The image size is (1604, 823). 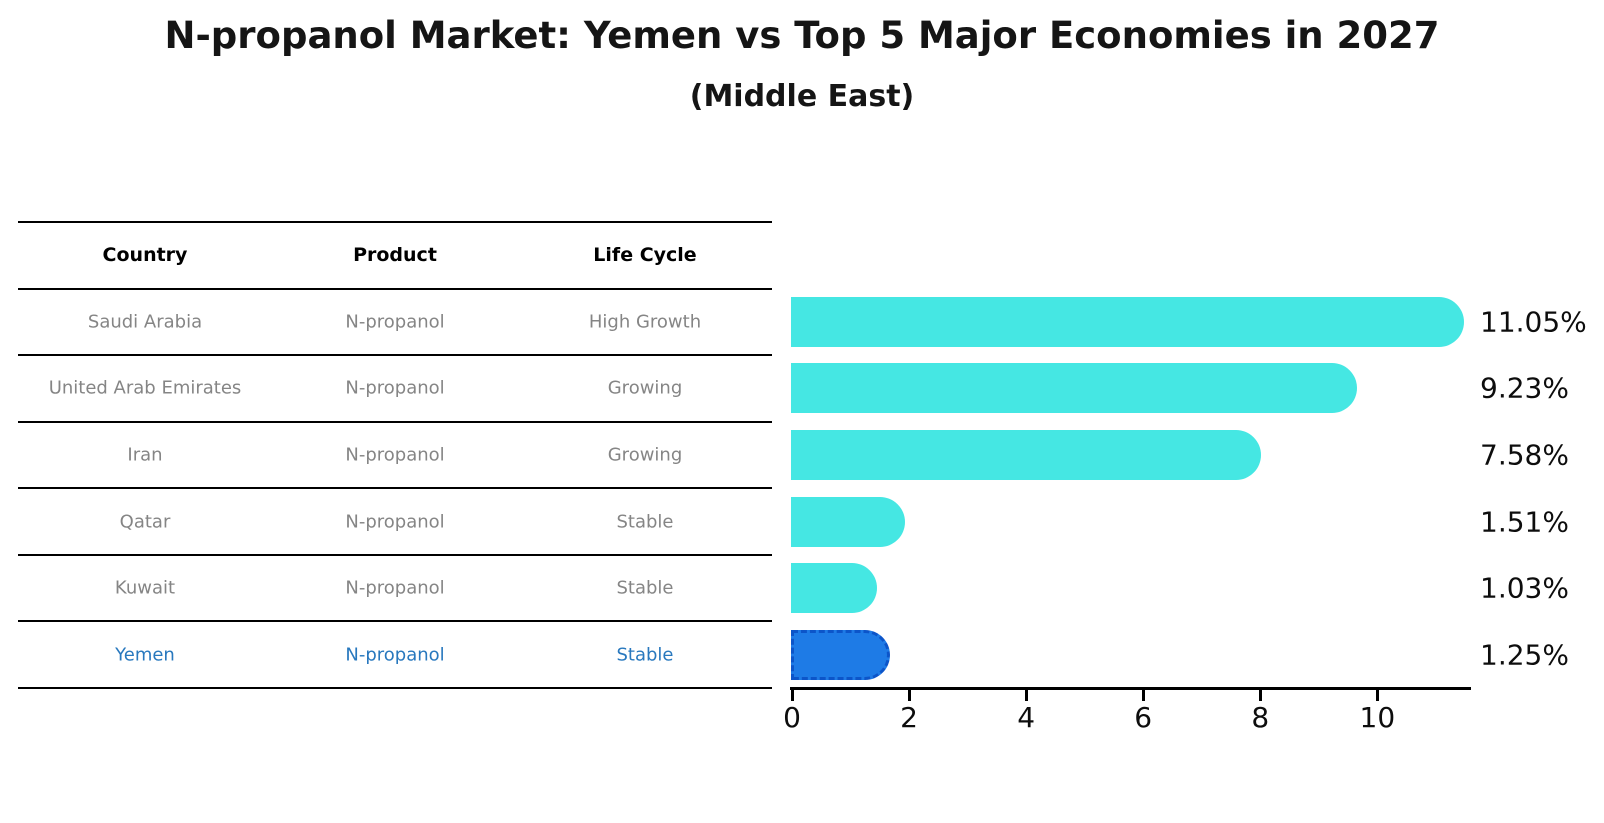 I want to click on table-cell-country: United Arab Emirates, so click(x=145, y=388).